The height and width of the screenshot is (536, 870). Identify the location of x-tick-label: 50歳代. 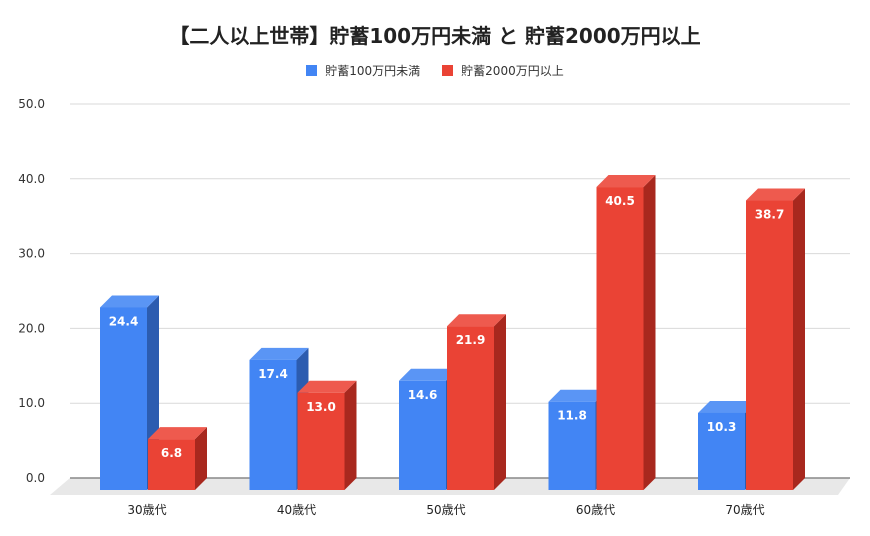
(445, 510).